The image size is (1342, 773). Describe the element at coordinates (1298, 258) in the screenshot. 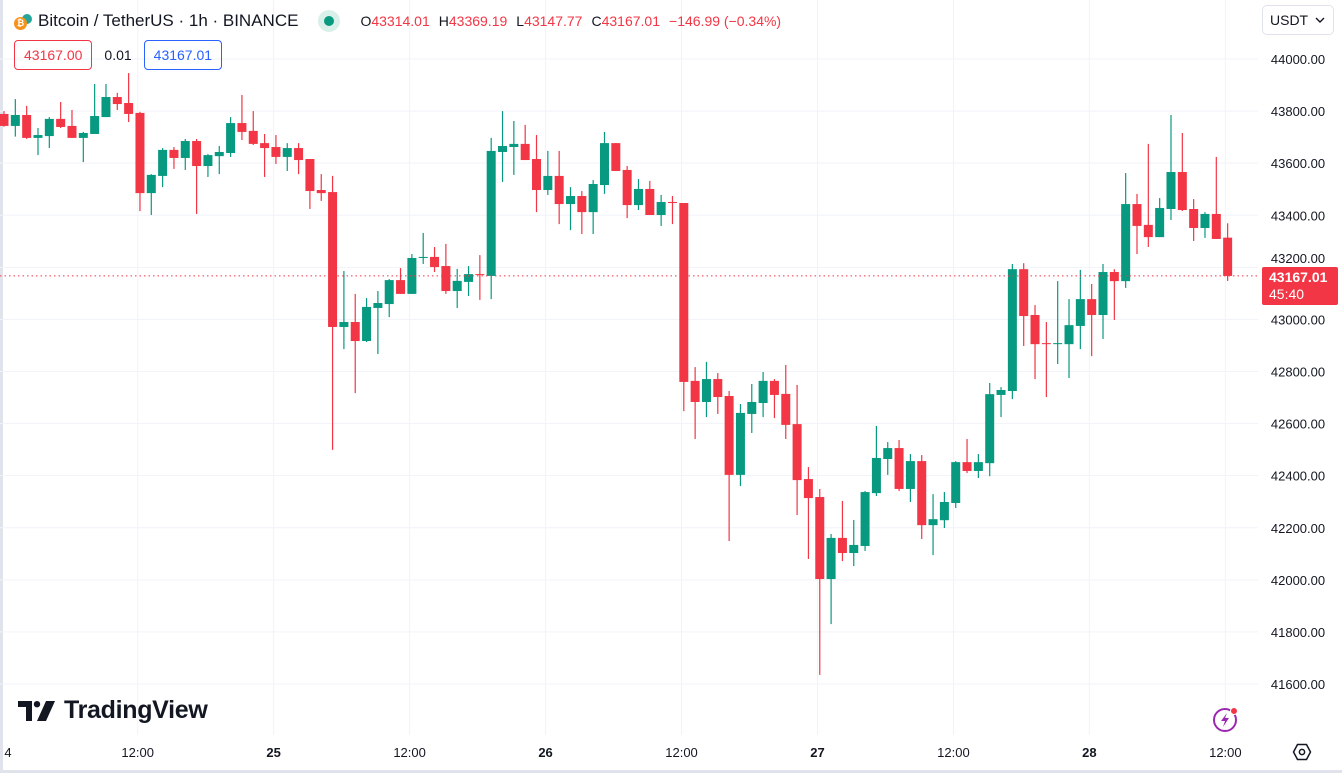

I see `price-tick-label: 43200.00` at that location.